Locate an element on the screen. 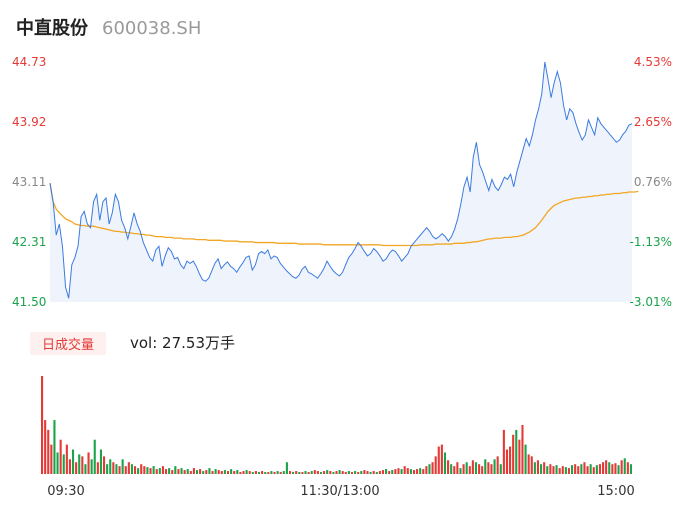 The image size is (686, 524). volume-tab: 日成交量 is located at coordinates (68, 343).